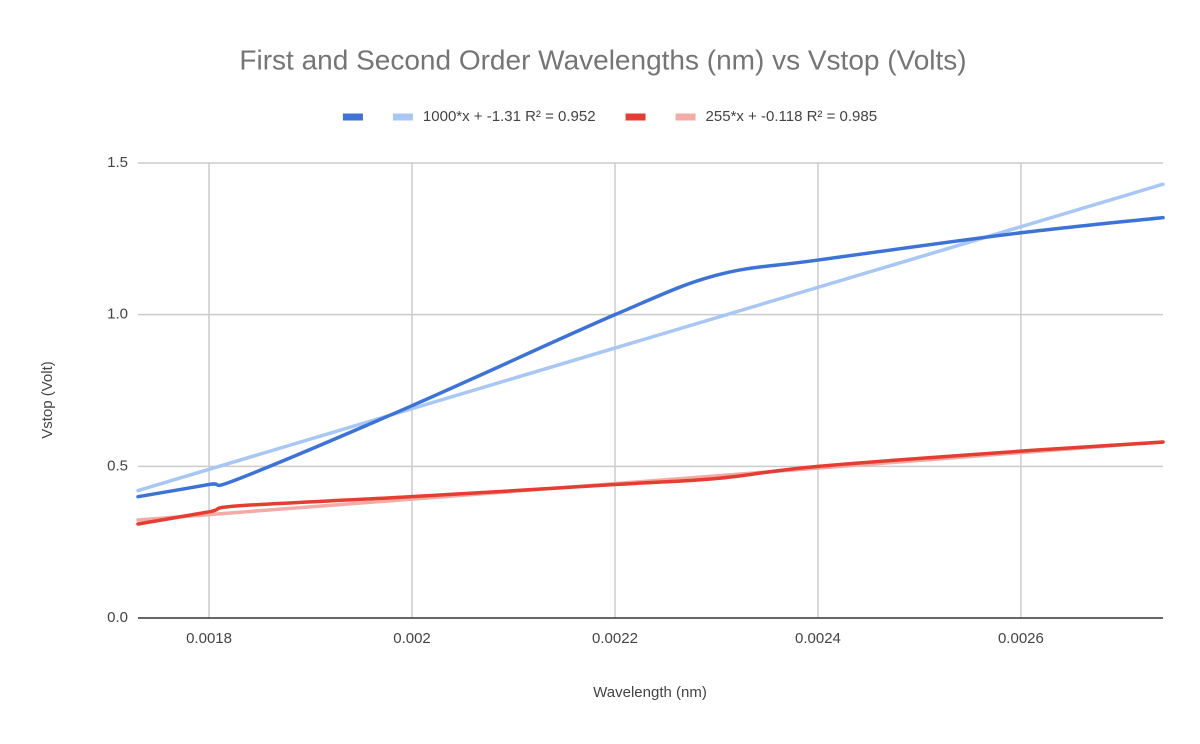 This screenshot has width=1200, height=744. I want to click on y-tick-label: 0.5, so click(117, 465).